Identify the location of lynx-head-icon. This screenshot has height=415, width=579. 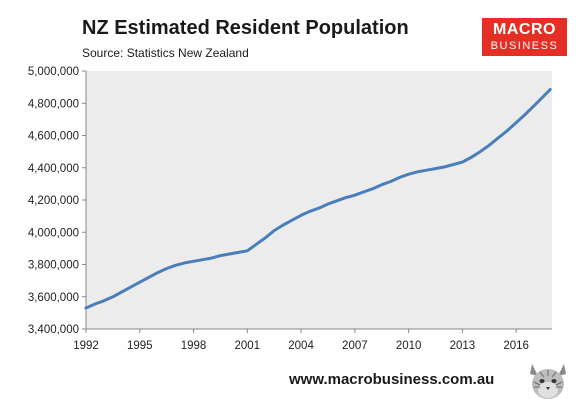
(548, 381).